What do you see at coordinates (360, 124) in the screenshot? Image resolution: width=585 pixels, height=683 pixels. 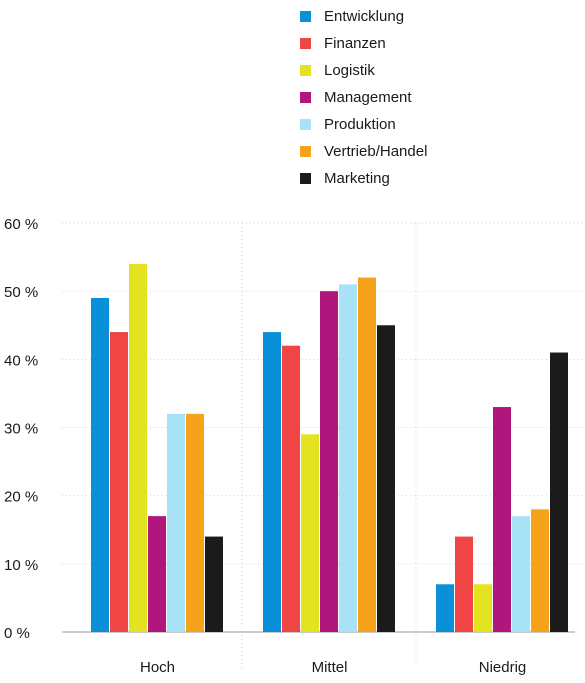 I see `legend-label-4: Produktion` at bounding box center [360, 124].